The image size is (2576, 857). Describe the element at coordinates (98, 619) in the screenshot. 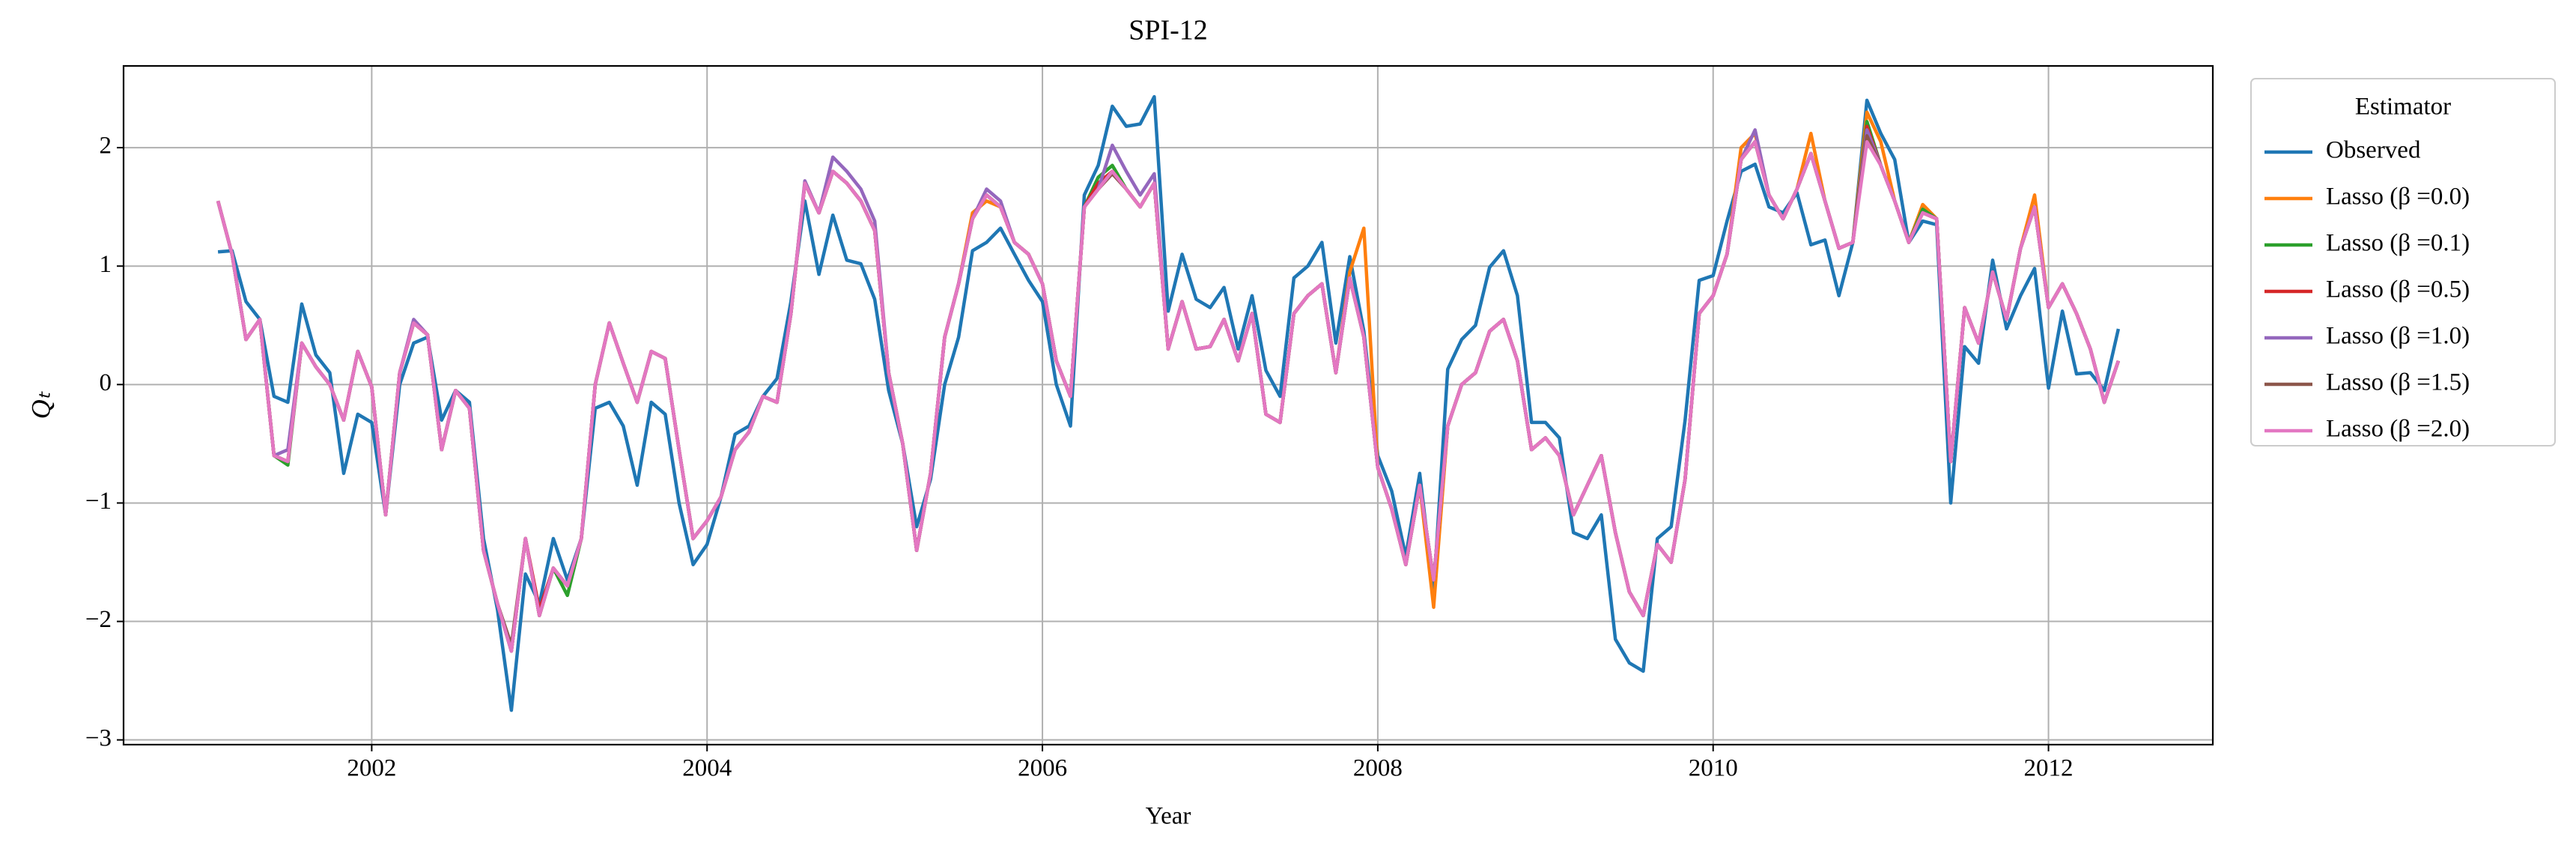

I see `y-tick-label: −2` at that location.